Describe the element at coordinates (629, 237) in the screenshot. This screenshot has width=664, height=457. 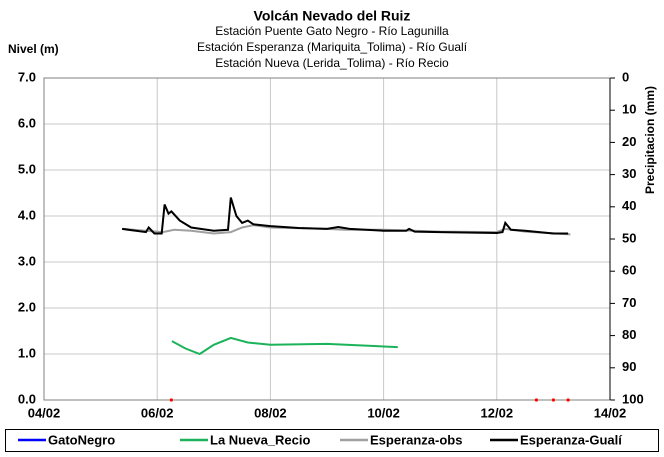
I see `y2-tick-label: 50` at that location.